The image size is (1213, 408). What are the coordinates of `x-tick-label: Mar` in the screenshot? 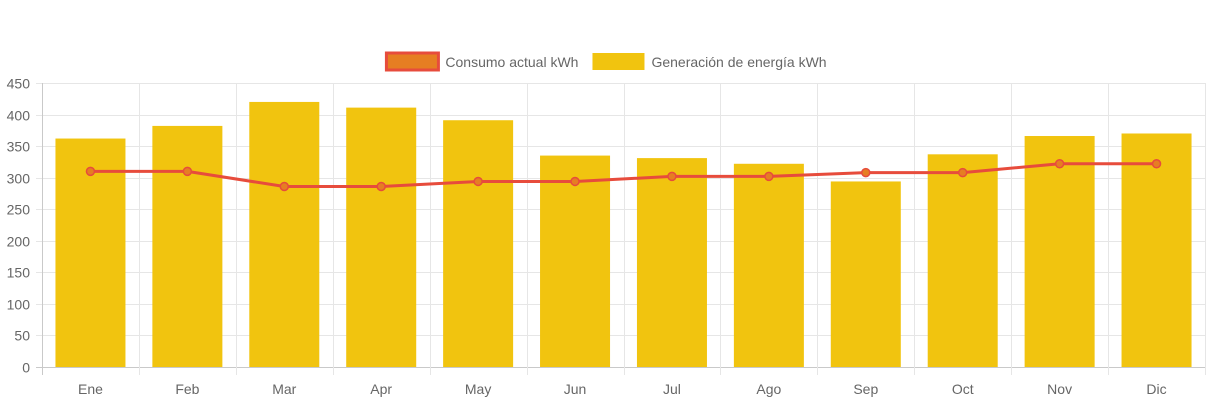 It's located at (284, 389).